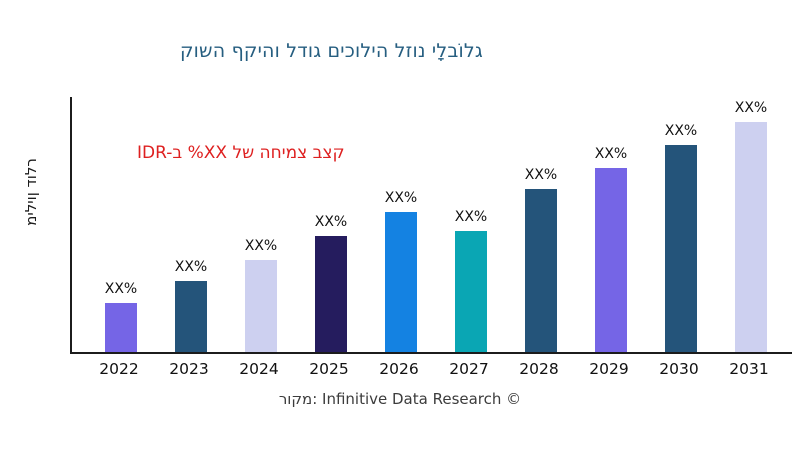 Image resolution: width=800 pixels, height=450 pixels. Describe the element at coordinates (401, 282) in the screenshot. I see `bar-2026` at that location.